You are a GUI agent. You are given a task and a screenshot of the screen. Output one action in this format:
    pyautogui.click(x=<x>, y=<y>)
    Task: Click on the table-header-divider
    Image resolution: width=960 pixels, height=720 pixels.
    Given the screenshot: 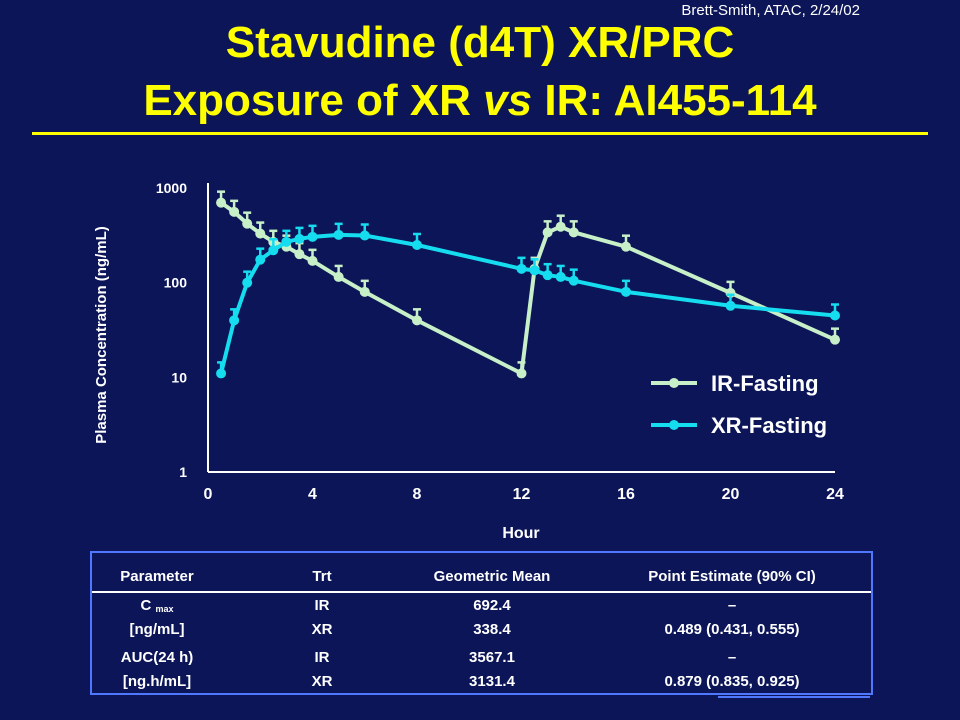 What is the action you would take?
    pyautogui.click(x=481, y=592)
    